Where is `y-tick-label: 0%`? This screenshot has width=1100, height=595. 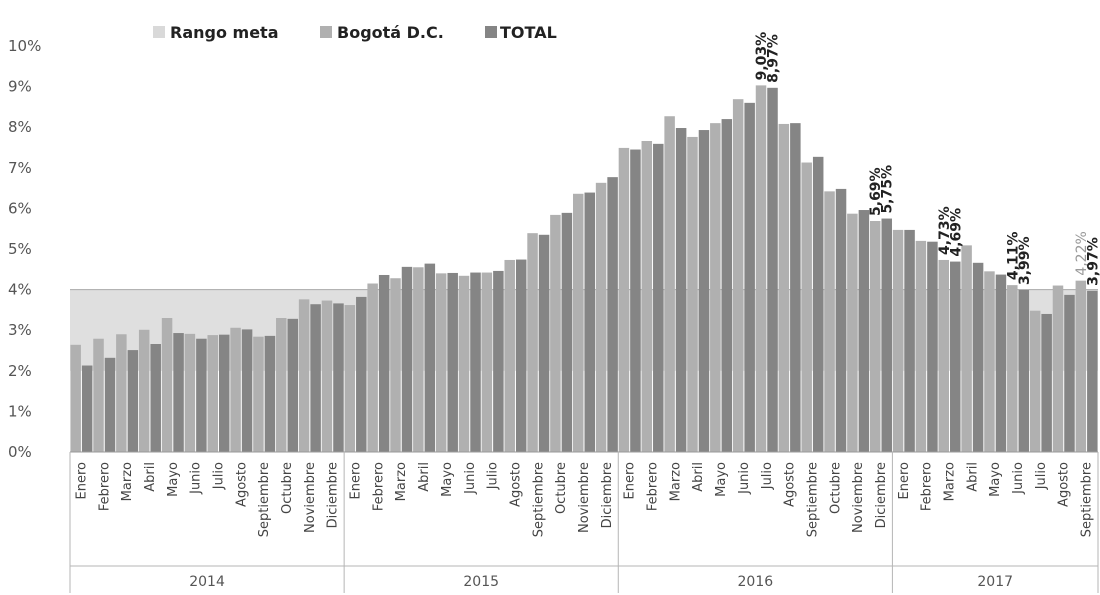 y-tick-label: 0% is located at coordinates (20, 452).